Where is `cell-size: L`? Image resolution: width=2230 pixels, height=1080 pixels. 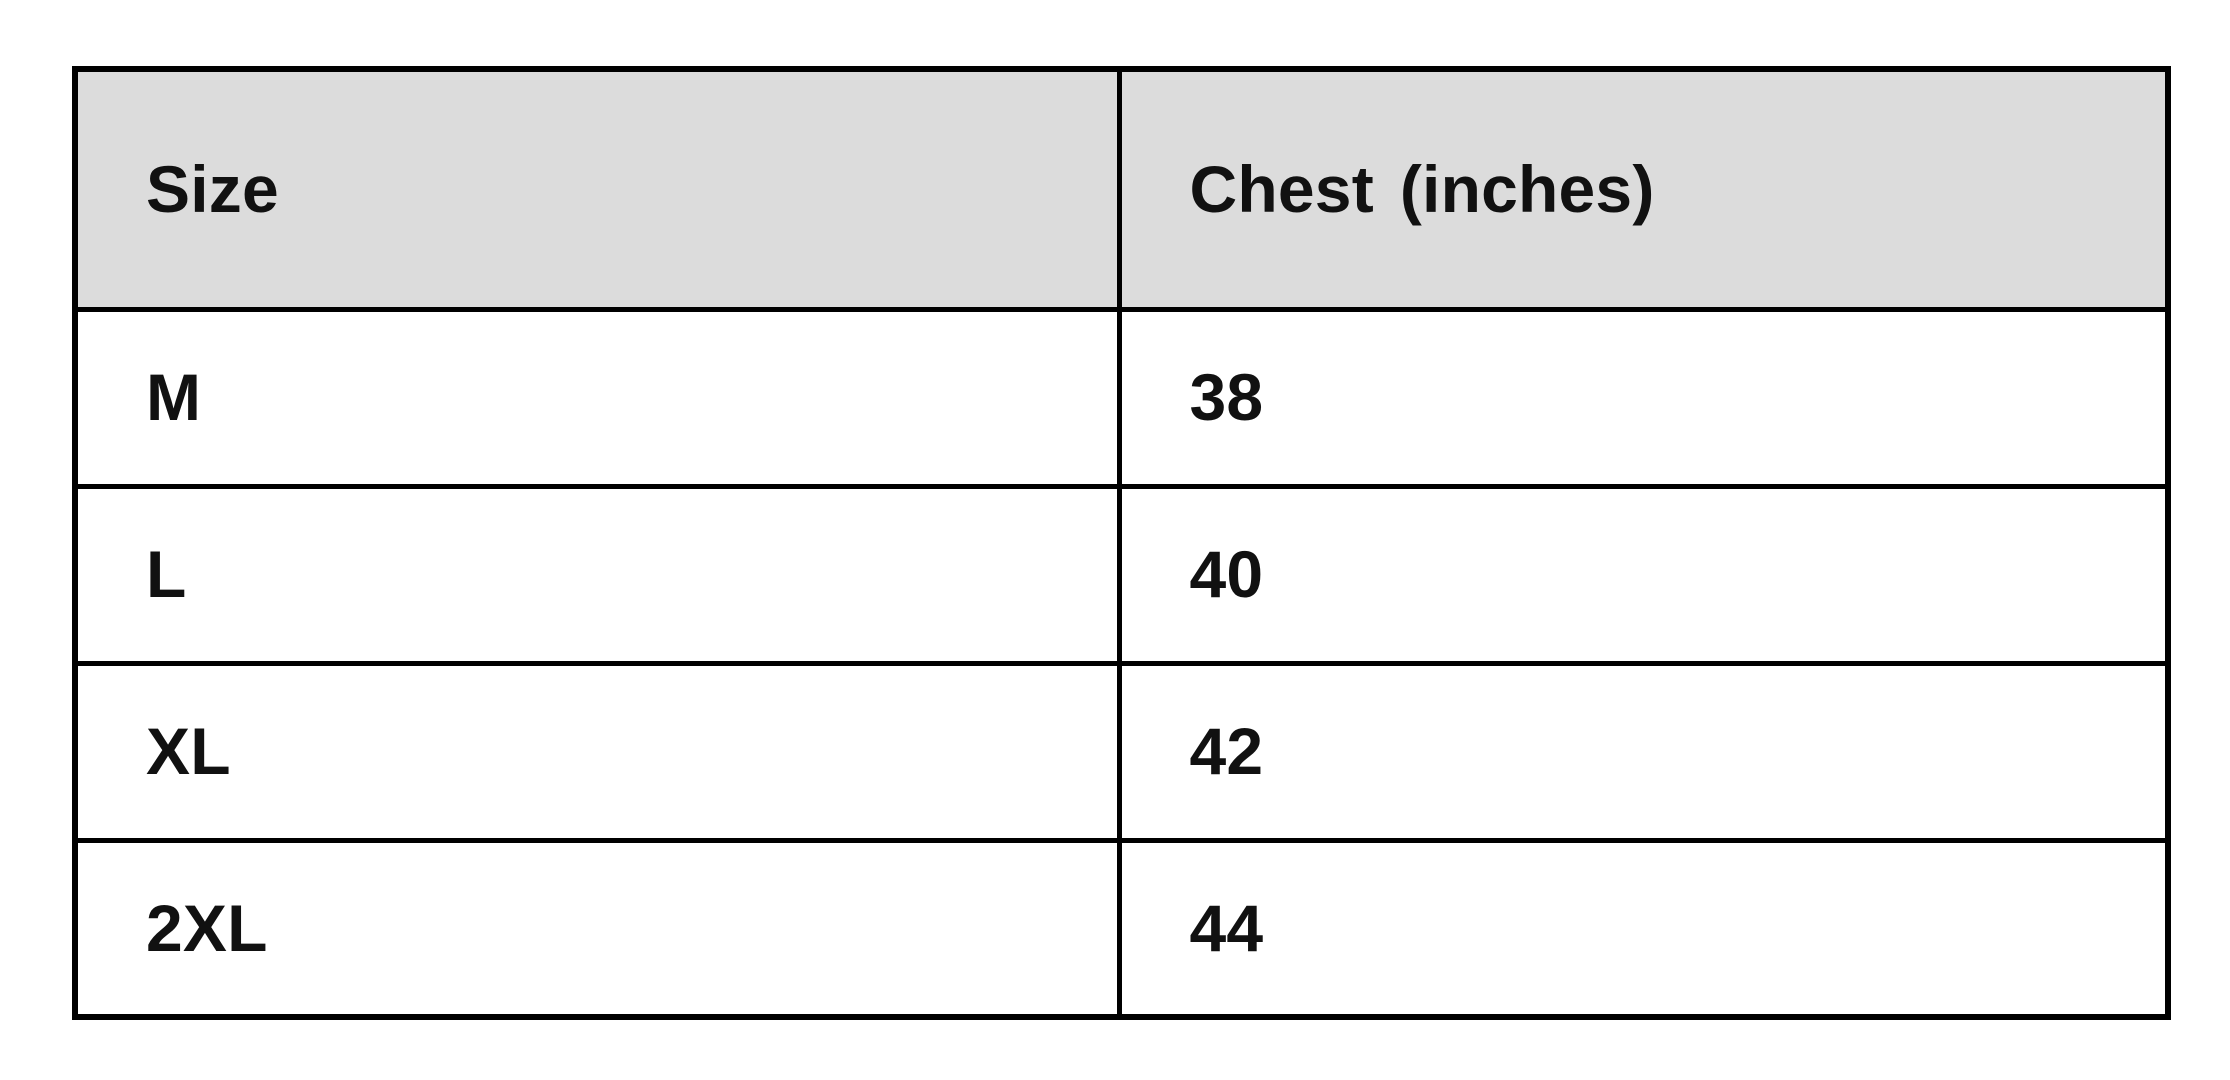 cell-size: L is located at coordinates (598, 576).